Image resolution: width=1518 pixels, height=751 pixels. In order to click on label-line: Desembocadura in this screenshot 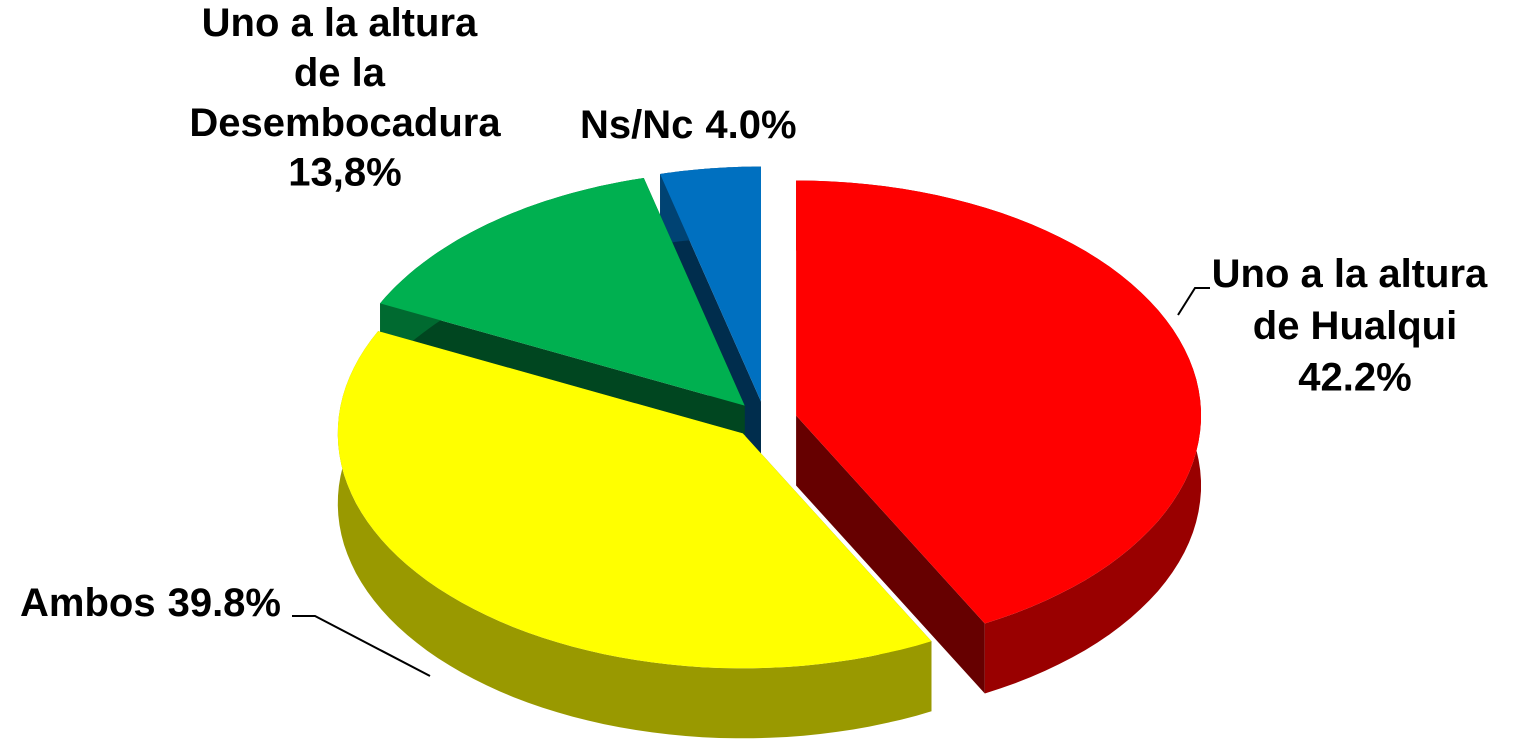, I will do `click(345, 123)`.